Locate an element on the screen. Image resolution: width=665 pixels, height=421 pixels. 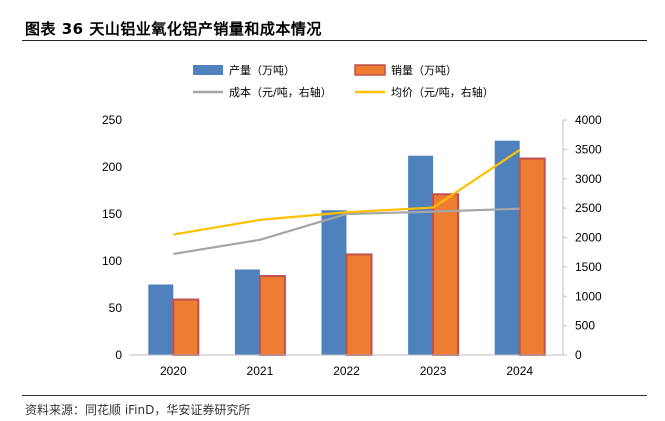
legend-label: 成本（元/吨，右轴） is located at coordinates (280, 92).